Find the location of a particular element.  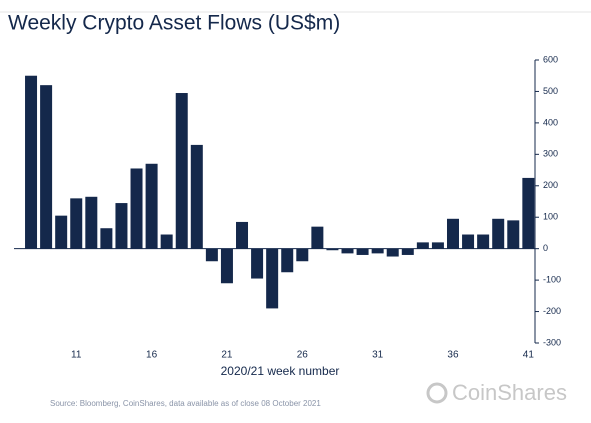

y-tick-label: -100 is located at coordinates (552, 279).